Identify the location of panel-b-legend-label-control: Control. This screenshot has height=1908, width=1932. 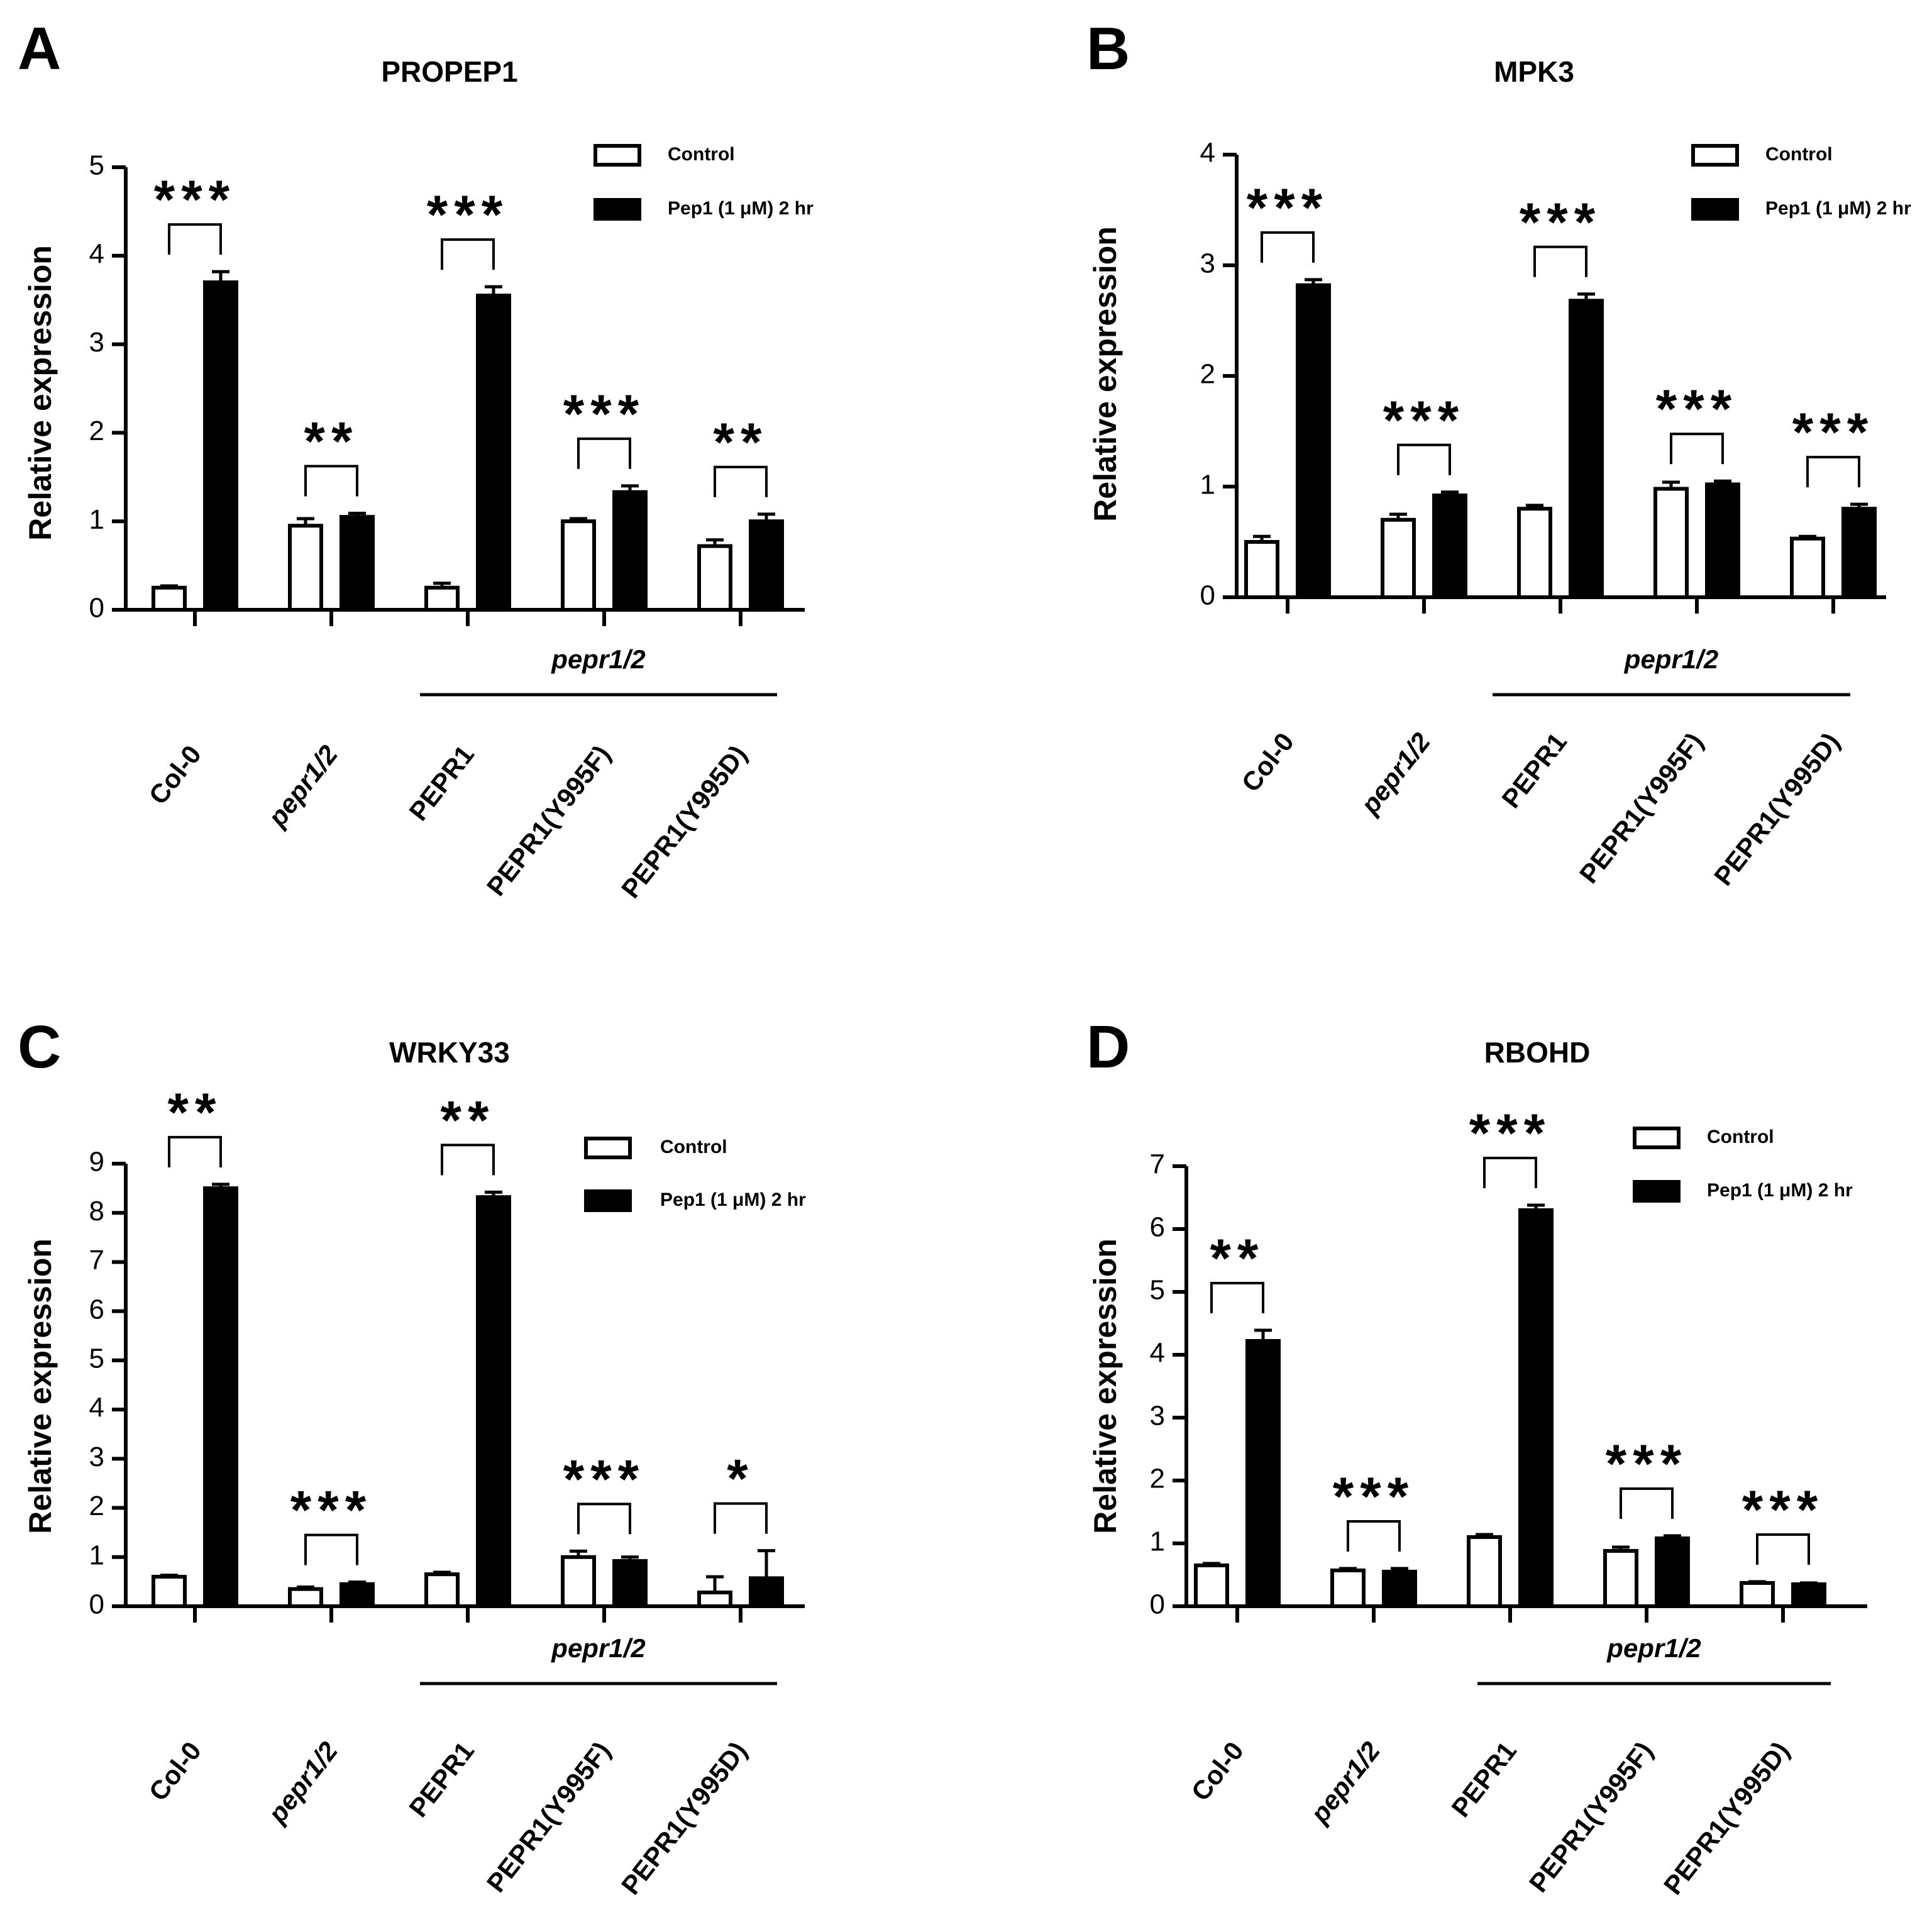
(1799, 154).